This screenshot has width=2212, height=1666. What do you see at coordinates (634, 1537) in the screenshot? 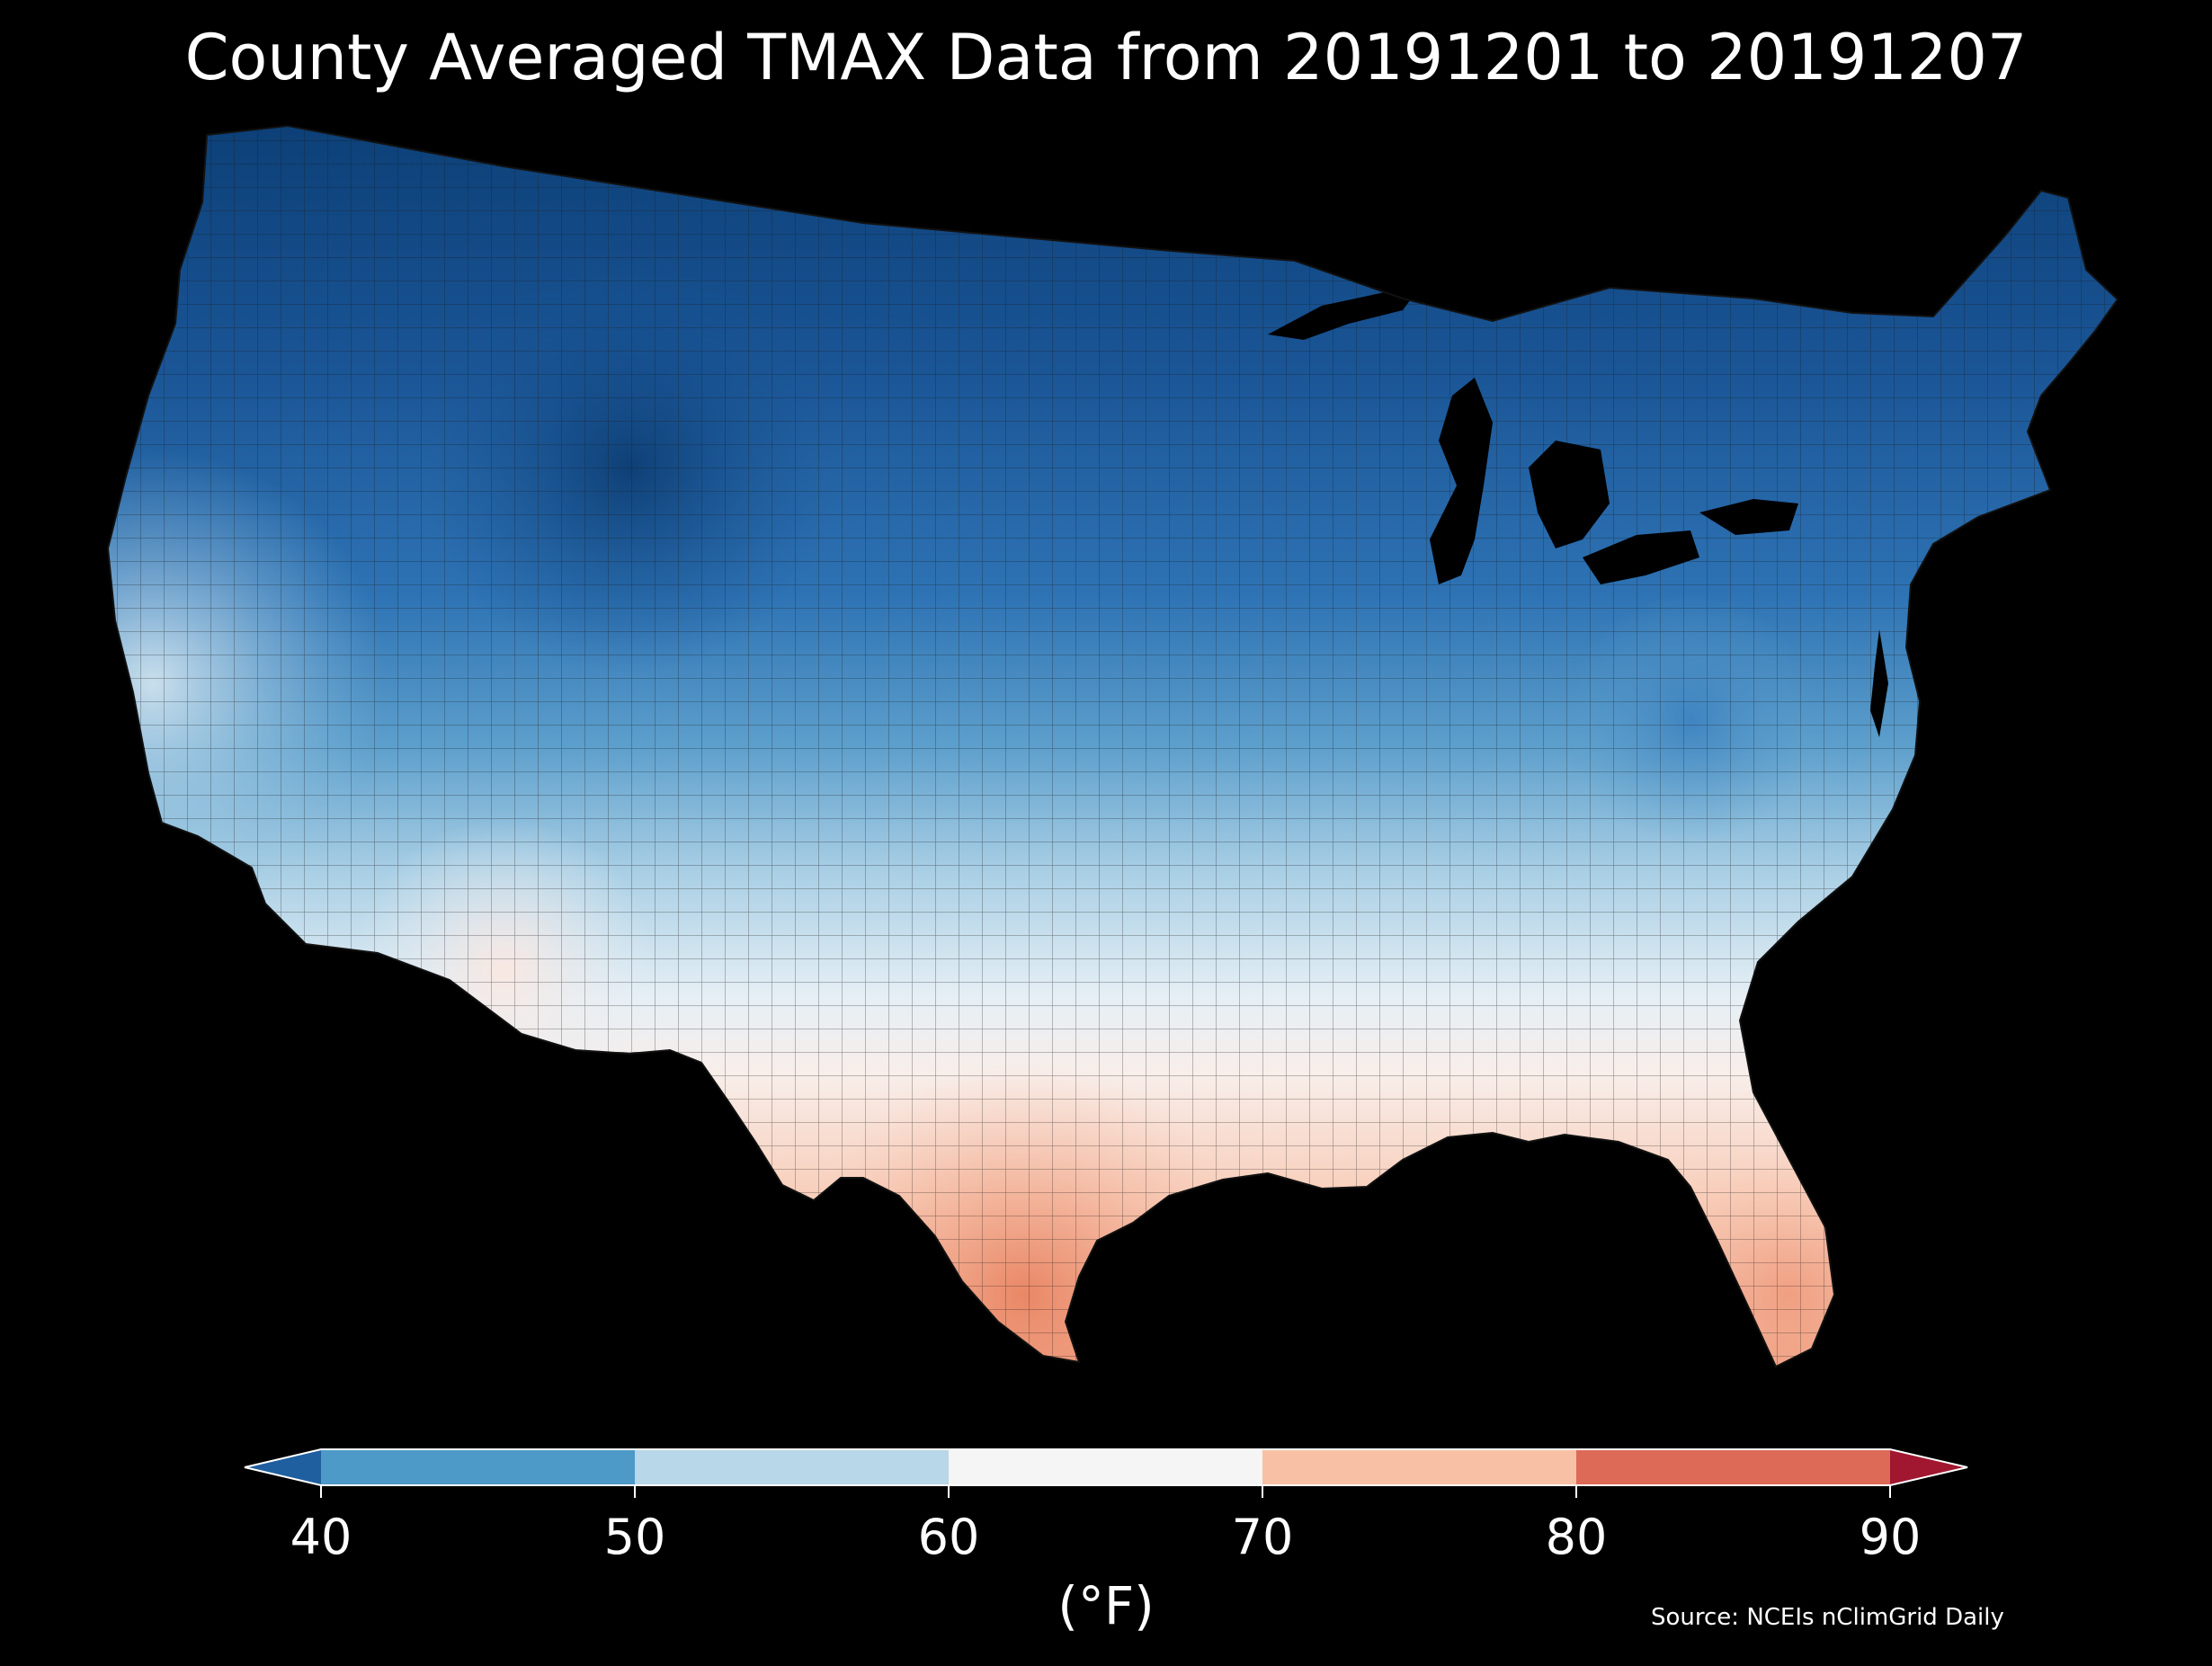
I see `colorbar-tick-label: 50` at bounding box center [634, 1537].